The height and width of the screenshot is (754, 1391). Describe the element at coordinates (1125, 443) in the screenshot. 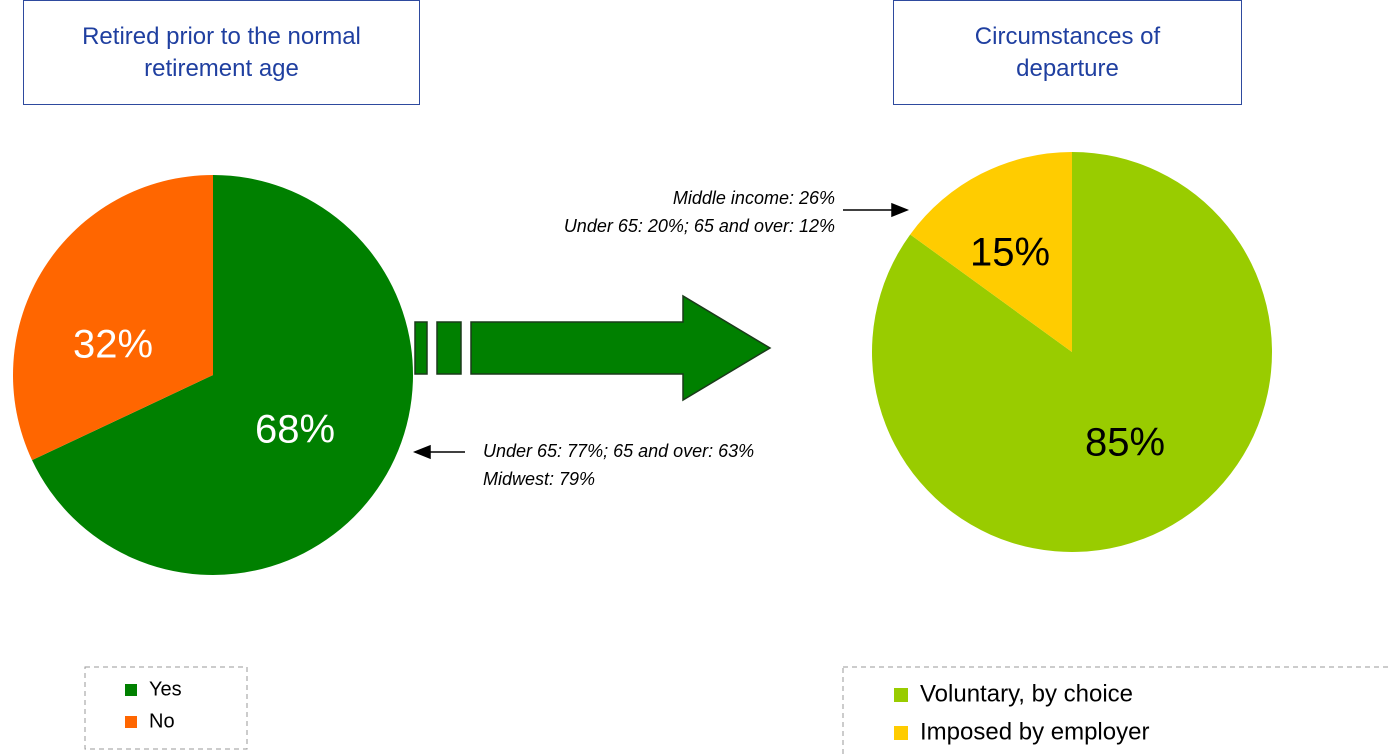

I see `slice-label: 85%` at that location.